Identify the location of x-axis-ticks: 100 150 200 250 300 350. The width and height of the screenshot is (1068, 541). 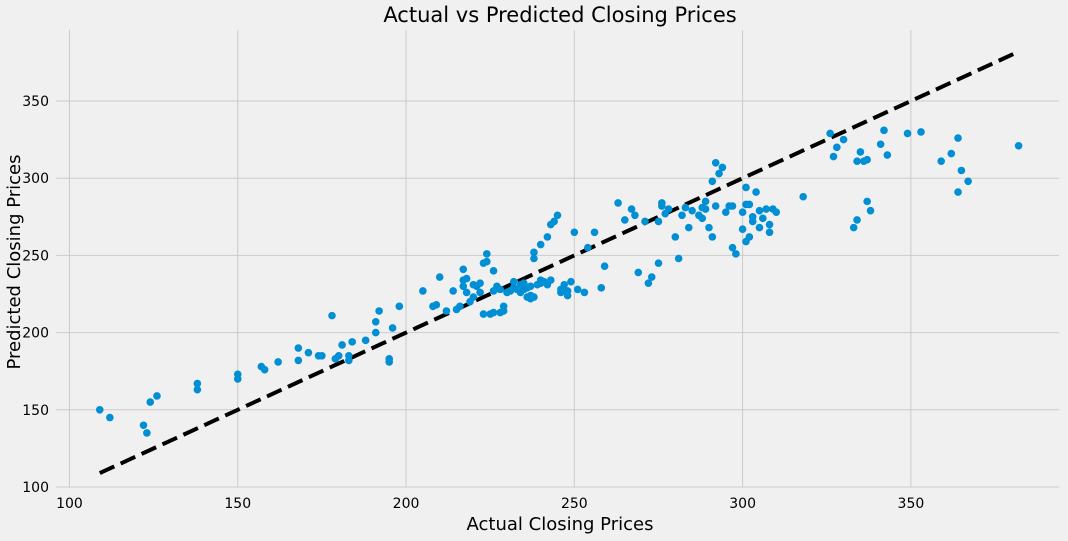
(490, 504).